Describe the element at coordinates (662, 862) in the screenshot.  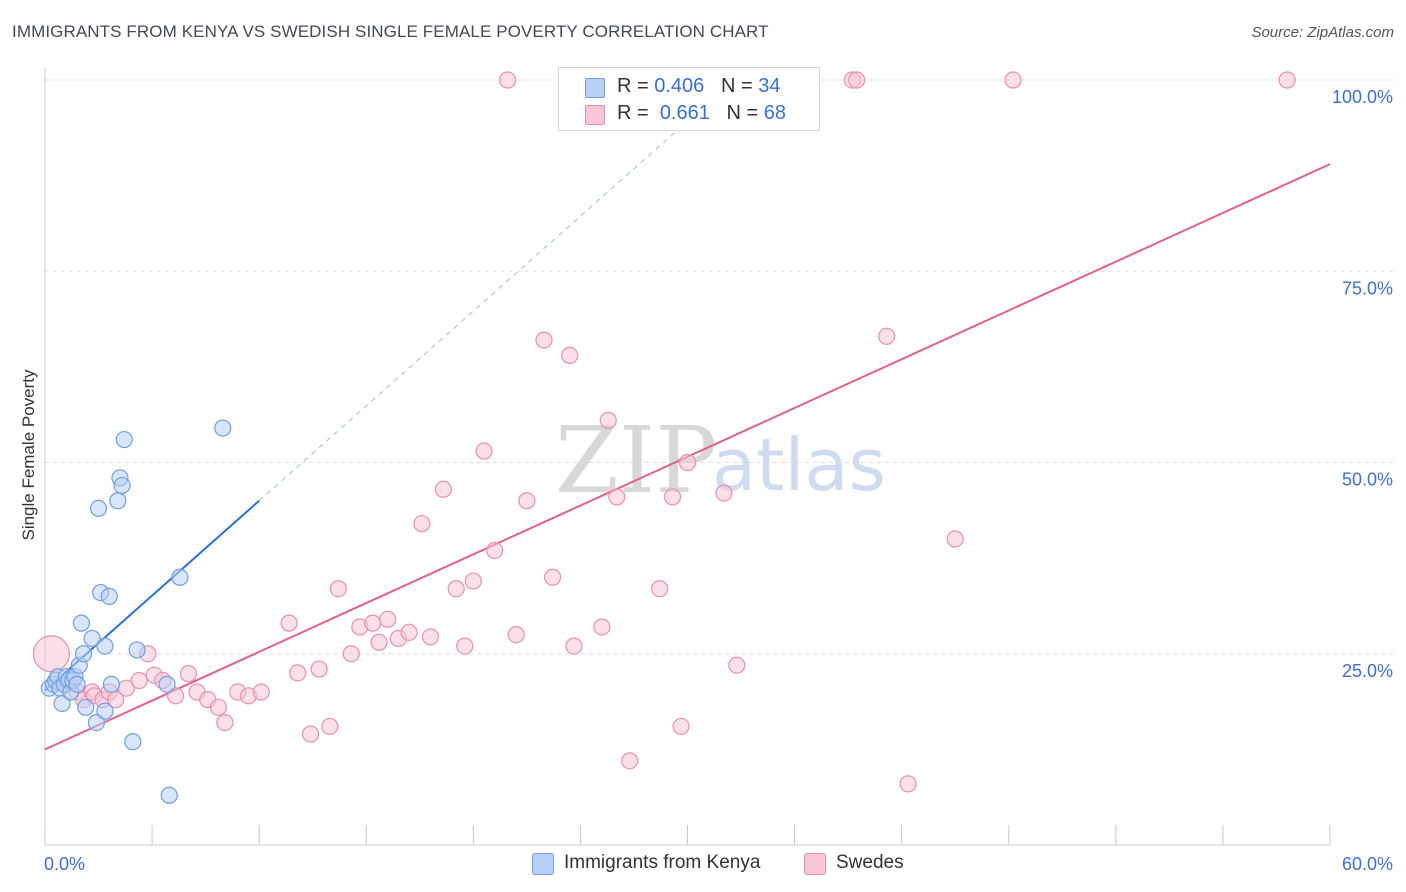
I see `legend-label-kenya: Immigrants from Kenya` at that location.